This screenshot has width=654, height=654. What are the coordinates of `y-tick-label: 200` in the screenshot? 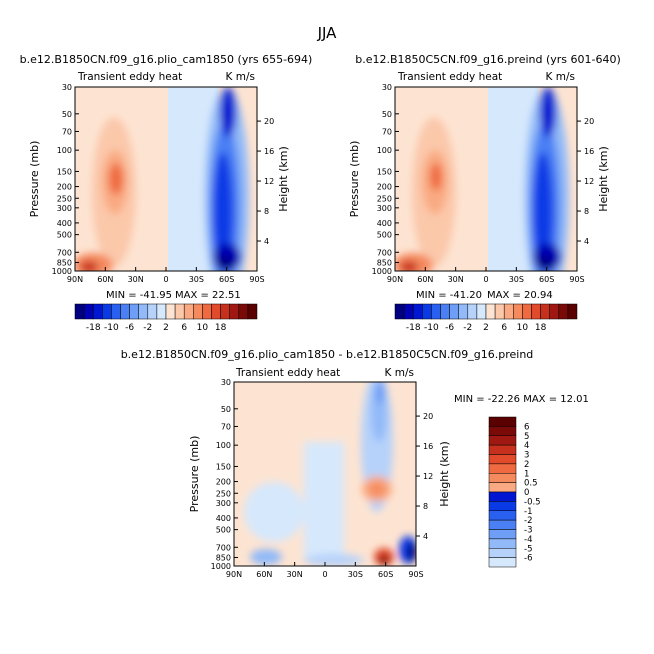 It's located at (384, 187).